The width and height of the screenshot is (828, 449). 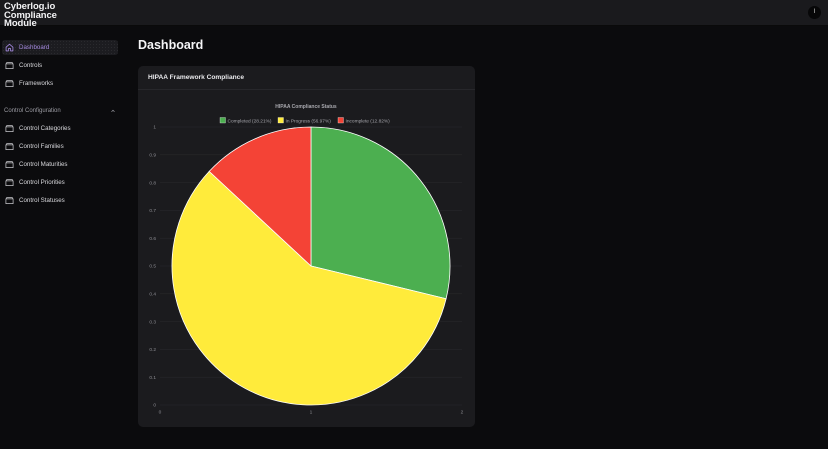 I want to click on sidebar-item-control-priorities: Control Priorities, so click(x=60, y=182).